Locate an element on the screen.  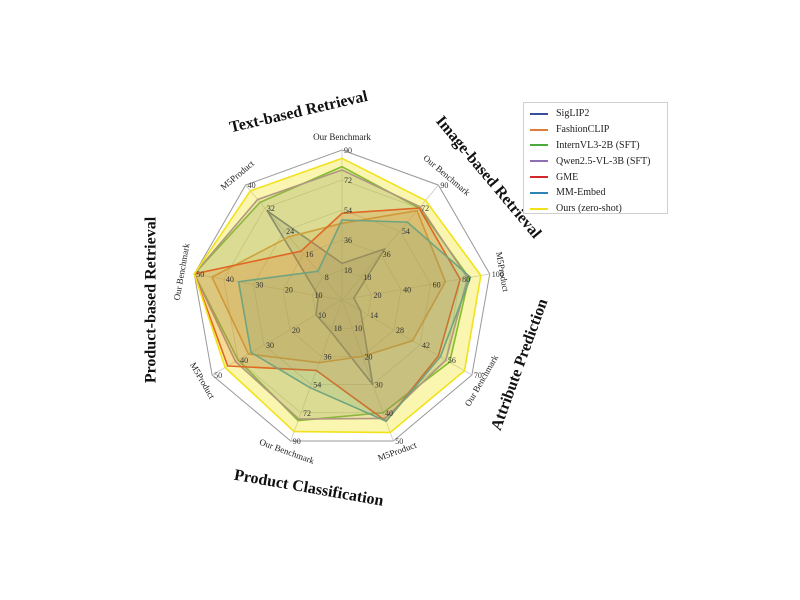
legend-item: SigLIP2 is located at coordinates (595, 114).